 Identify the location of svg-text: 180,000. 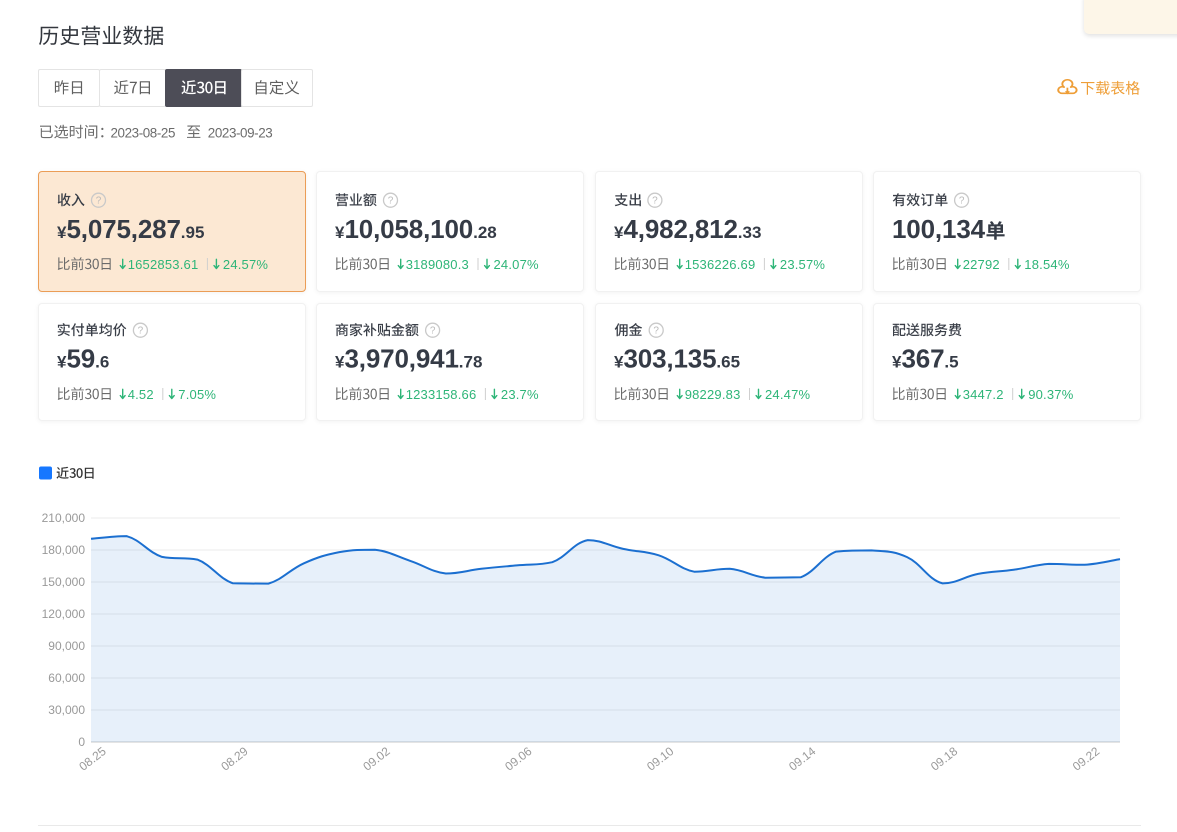
(64, 550).